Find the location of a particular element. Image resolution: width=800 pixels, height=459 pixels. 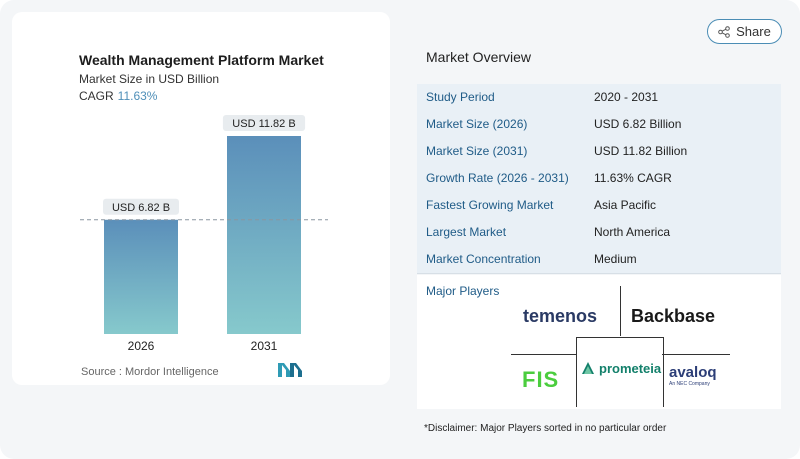

overview-row-largest-market: Largest Market North America is located at coordinates (599, 232).